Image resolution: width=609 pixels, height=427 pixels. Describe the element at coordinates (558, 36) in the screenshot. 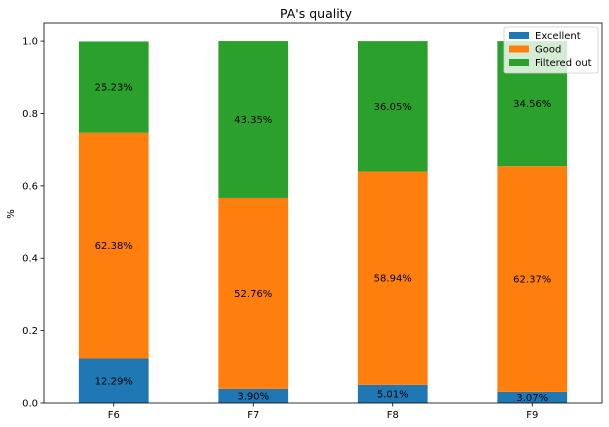

I see `legend-entry: Excellent` at that location.